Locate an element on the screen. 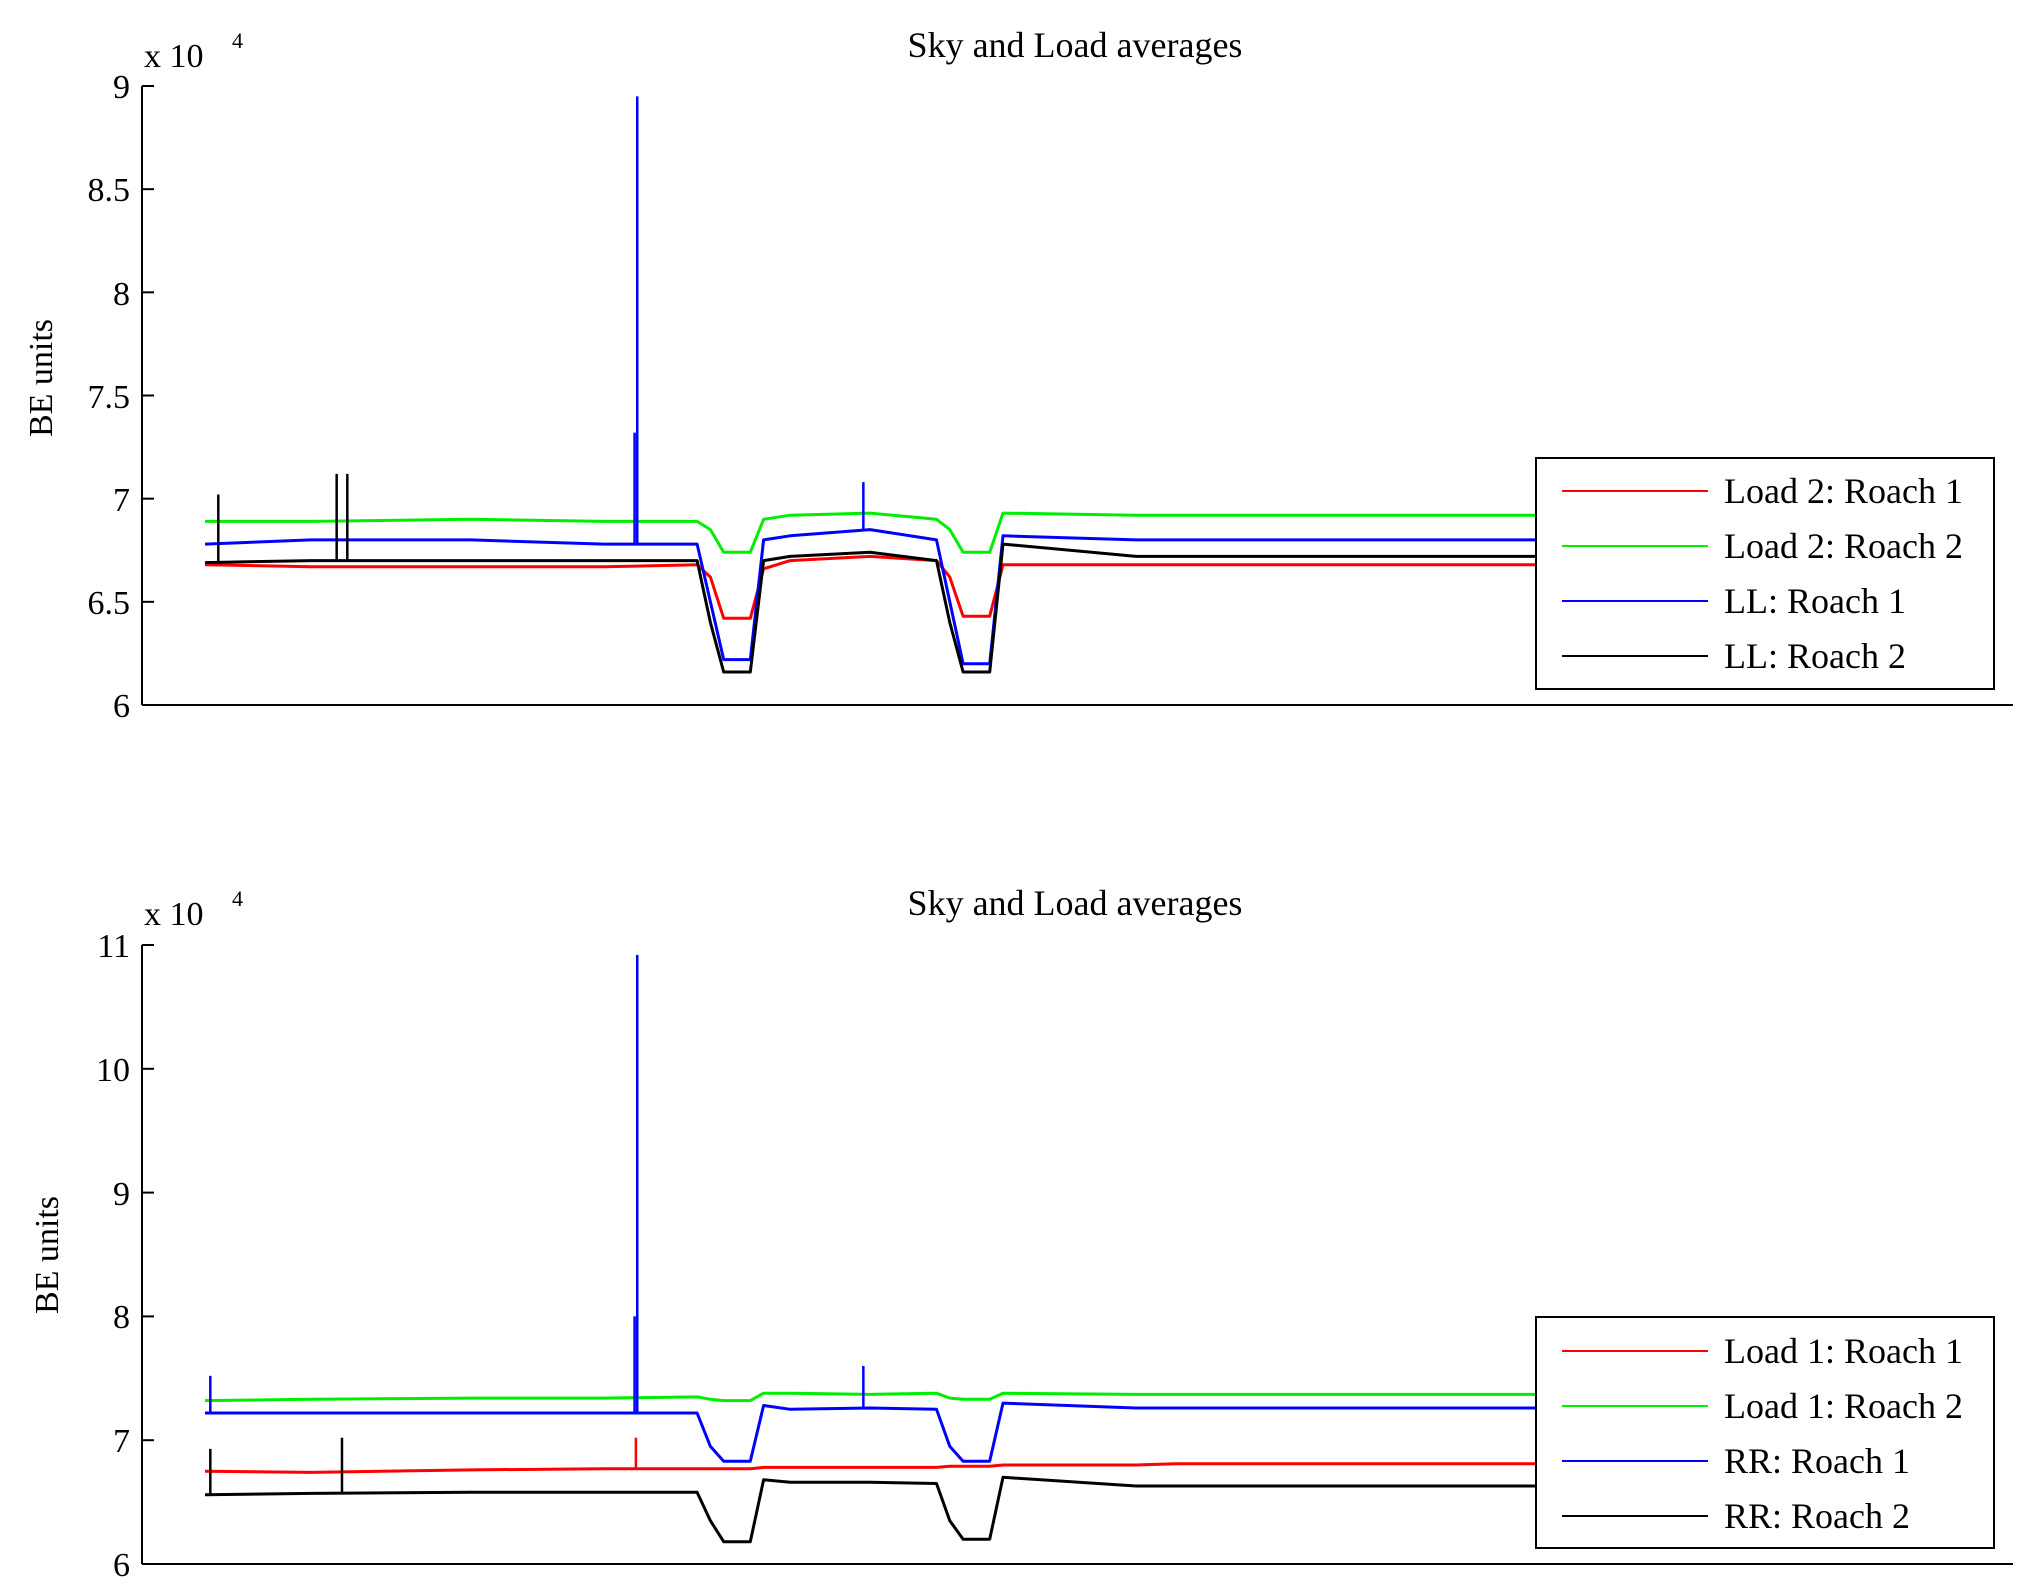 Image resolution: width=2029 pixels, height=1592 pixels. bottom-ytick-label: 7 is located at coordinates (121, 1441).